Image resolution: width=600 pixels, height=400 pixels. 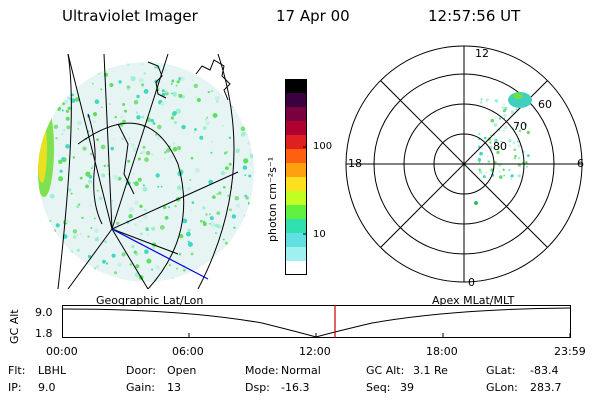 What do you see at coordinates (17, 370) in the screenshot?
I see `filter-label: Flt:` at bounding box center [17, 370].